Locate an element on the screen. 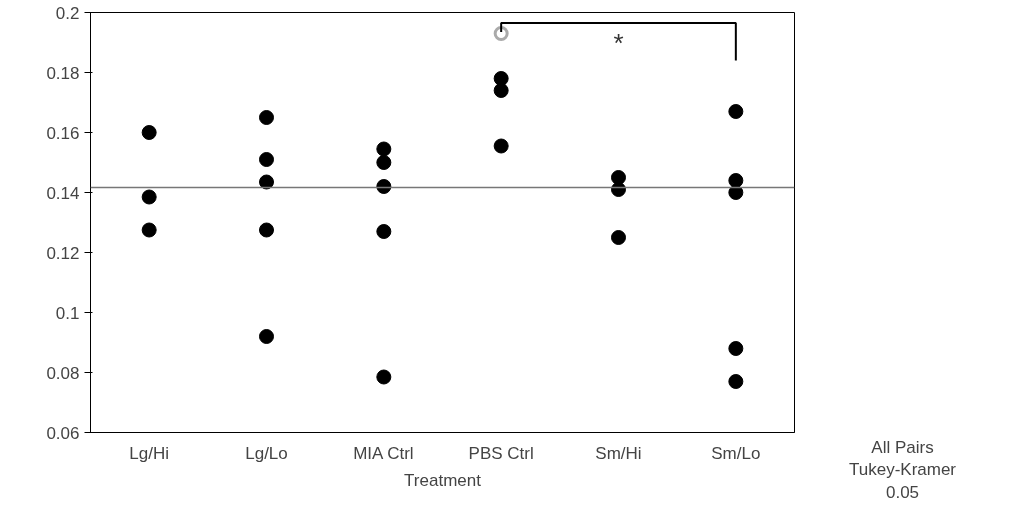 This screenshot has width=1015, height=512. x-tick-label: Lg/Hi is located at coordinates (149, 453).